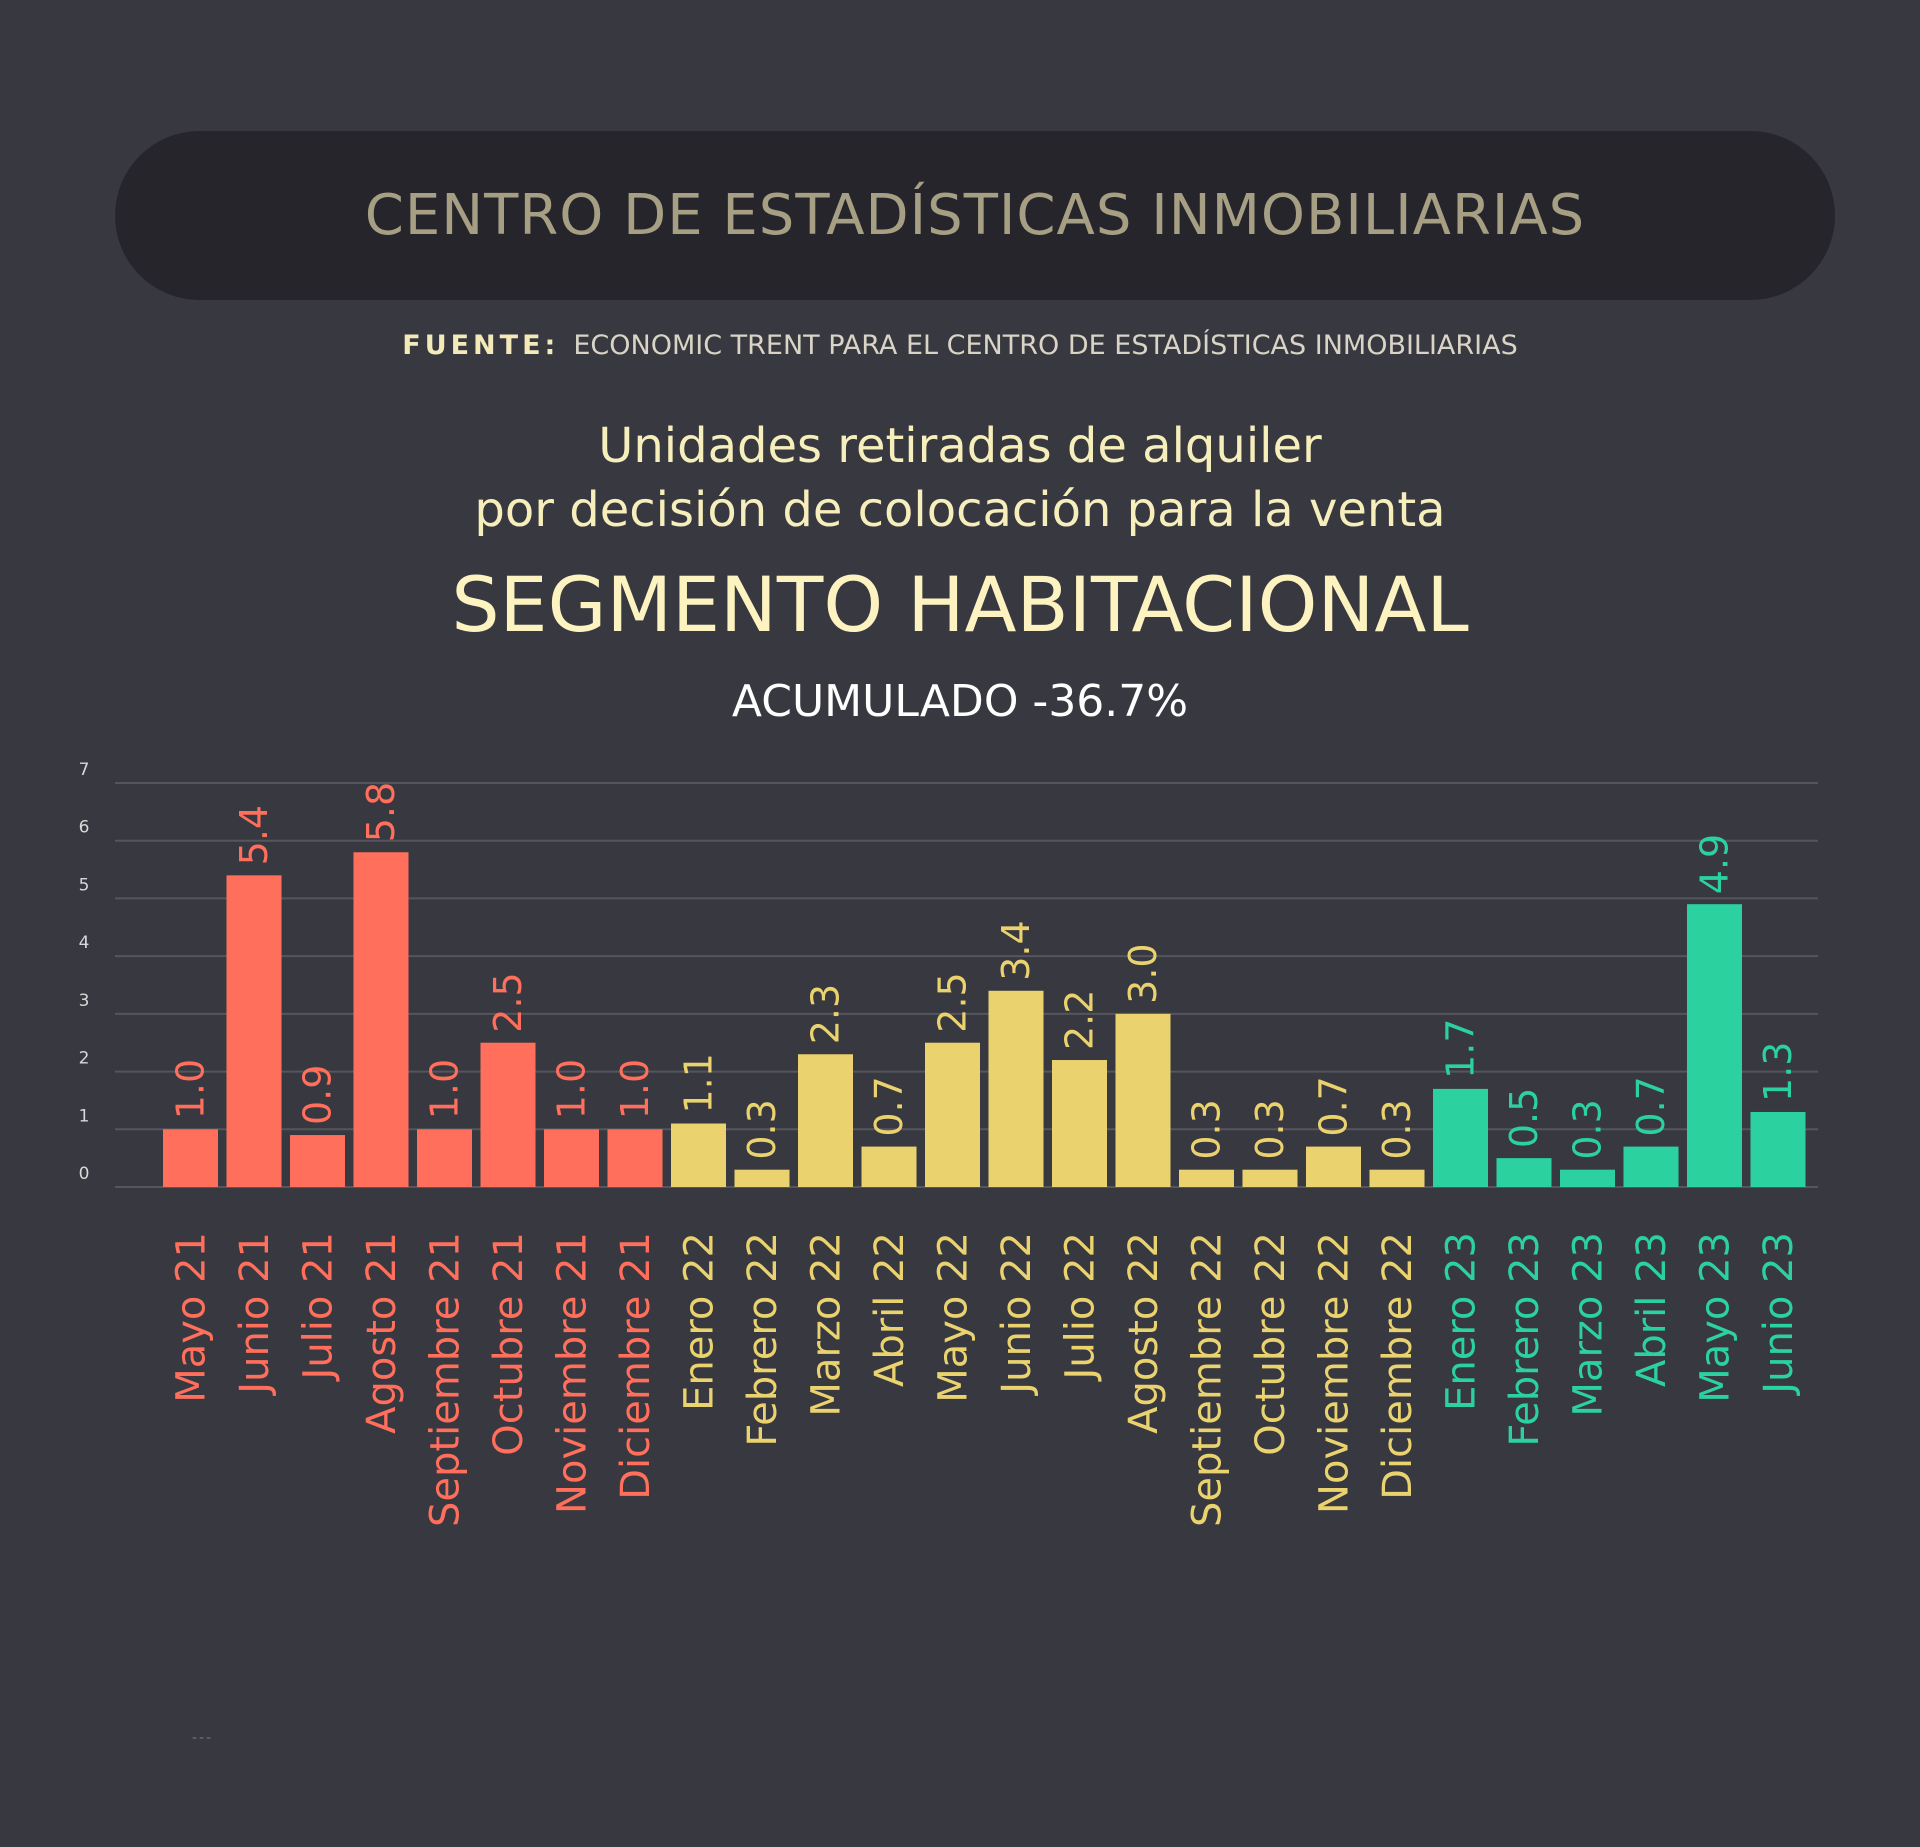 This screenshot has width=1920, height=1847. I want to click on y-tick-label: 3, so click(84, 1001).